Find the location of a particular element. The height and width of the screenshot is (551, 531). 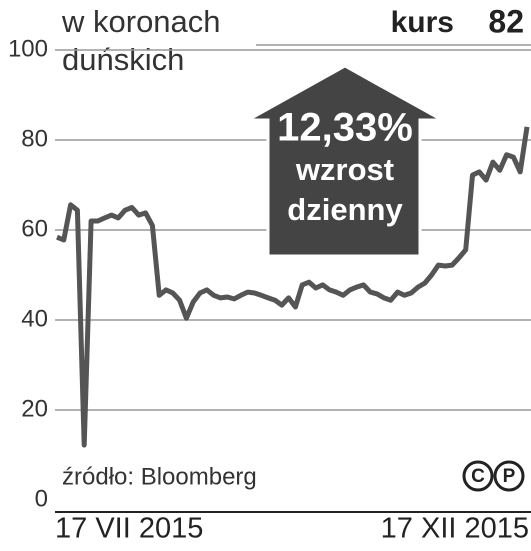

y-tick-label: 100 is located at coordinates (28, 48).